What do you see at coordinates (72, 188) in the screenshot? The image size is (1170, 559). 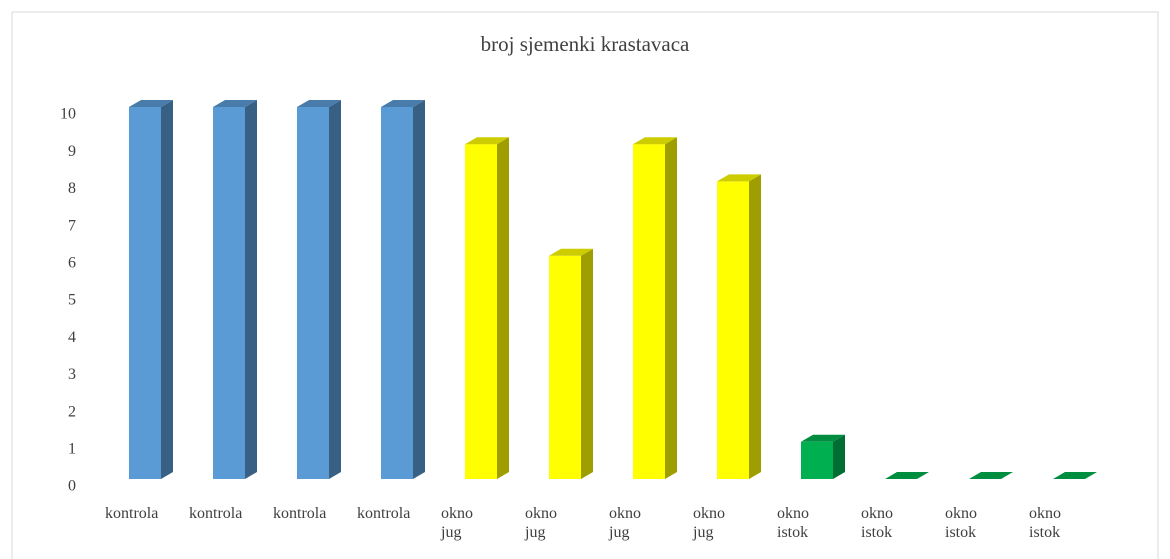 I see `y-tick-label: 8` at bounding box center [72, 188].